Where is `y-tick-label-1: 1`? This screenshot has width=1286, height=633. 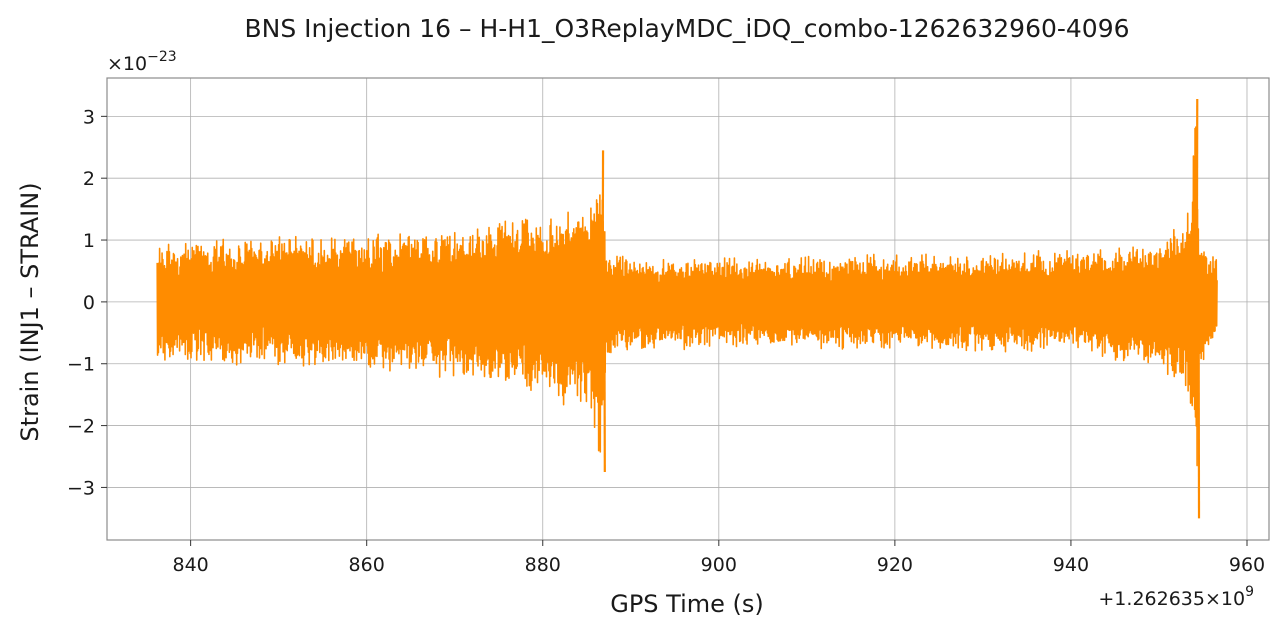
y-tick-label-1: 1 is located at coordinates (89, 241).